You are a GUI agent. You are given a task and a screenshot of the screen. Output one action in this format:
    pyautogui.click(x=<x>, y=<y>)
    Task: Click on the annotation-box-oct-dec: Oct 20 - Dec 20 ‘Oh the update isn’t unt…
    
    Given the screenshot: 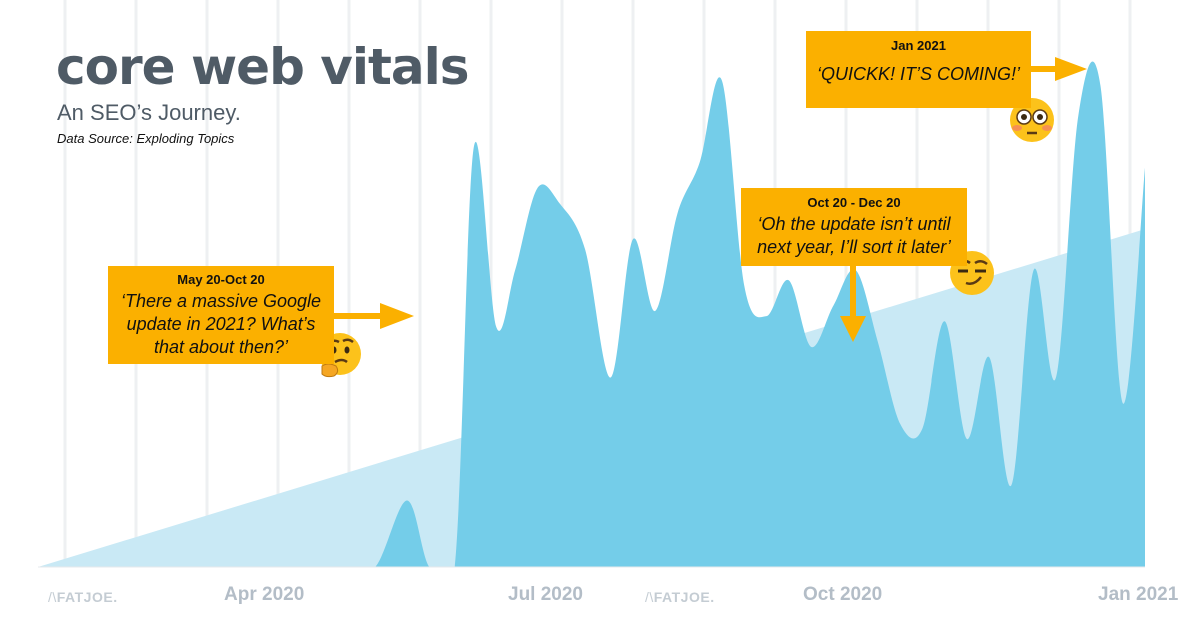 What is the action you would take?
    pyautogui.click(x=854, y=227)
    